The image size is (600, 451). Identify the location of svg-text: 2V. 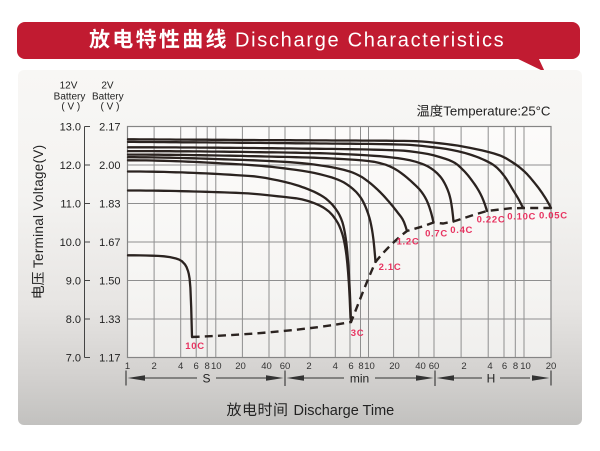
(107, 86).